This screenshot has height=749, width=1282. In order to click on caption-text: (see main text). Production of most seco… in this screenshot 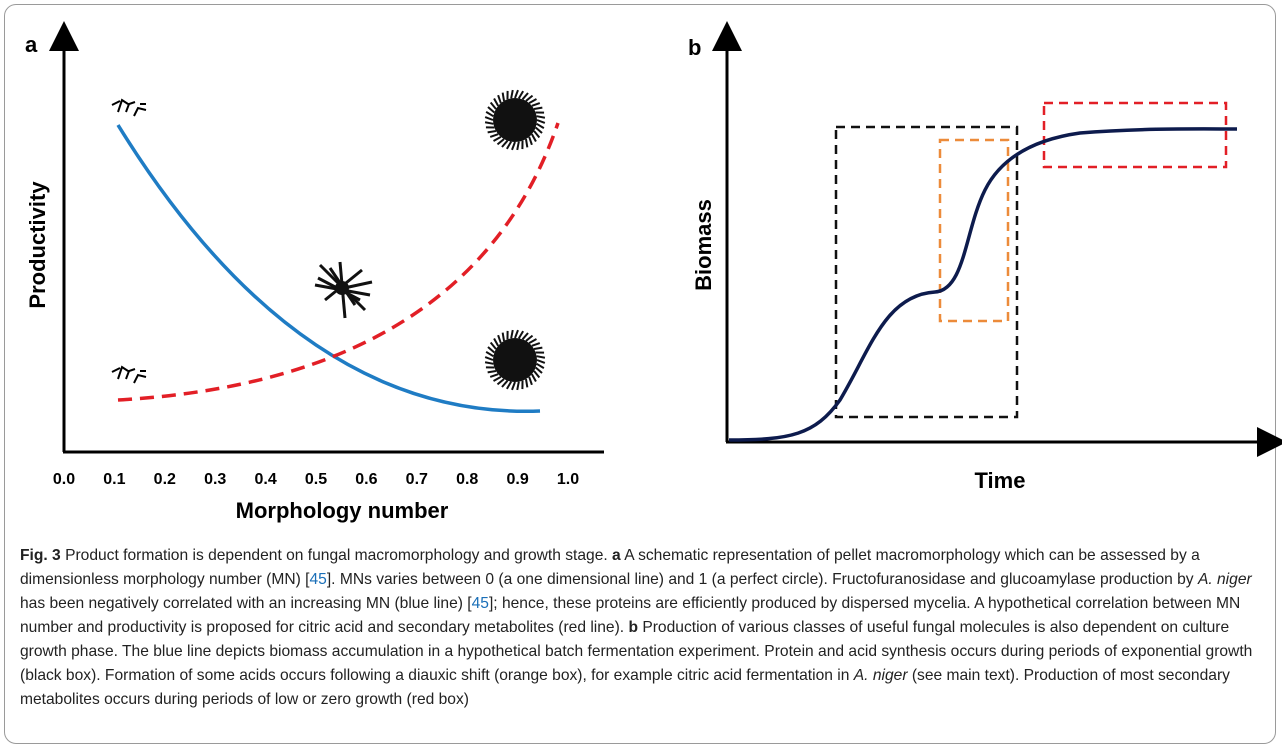, I will do `click(625, 687)`.